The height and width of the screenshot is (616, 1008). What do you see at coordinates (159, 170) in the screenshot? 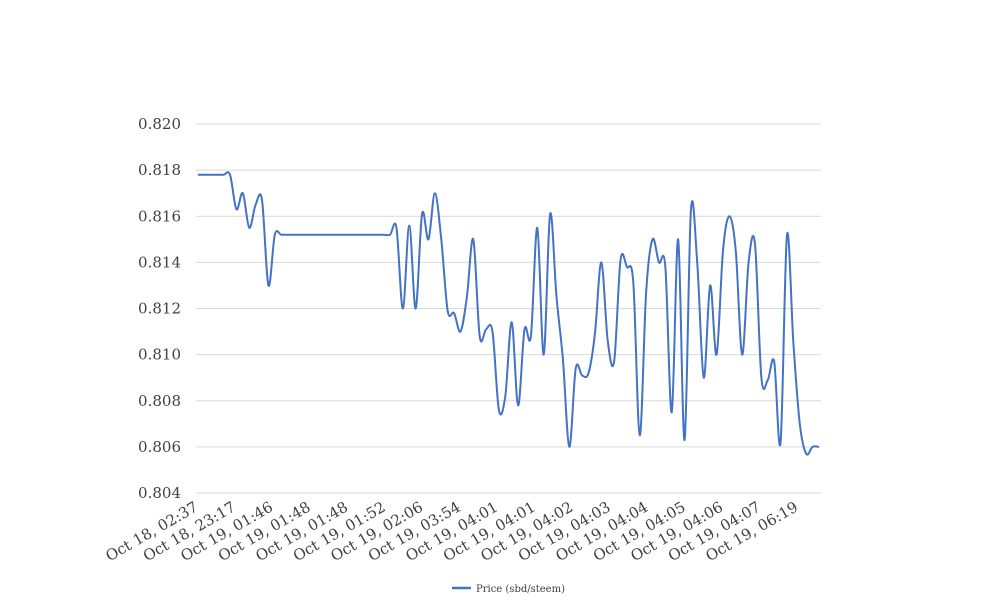
I see `y-tick-label: 0.818` at bounding box center [159, 170].